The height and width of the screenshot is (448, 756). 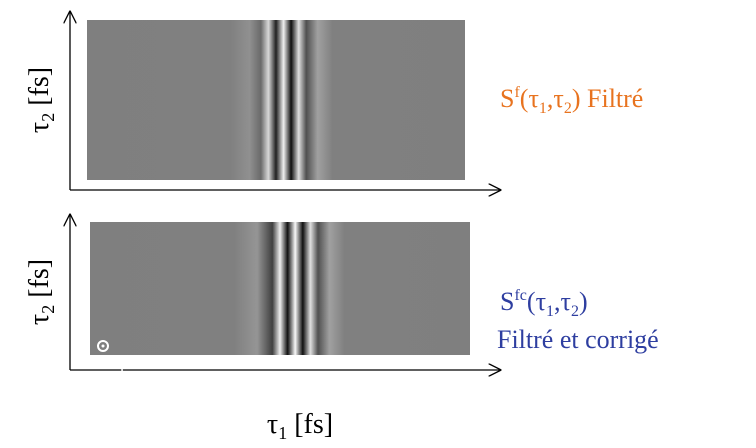 I want to click on x-label: τ1 [fs], so click(x=300, y=426).